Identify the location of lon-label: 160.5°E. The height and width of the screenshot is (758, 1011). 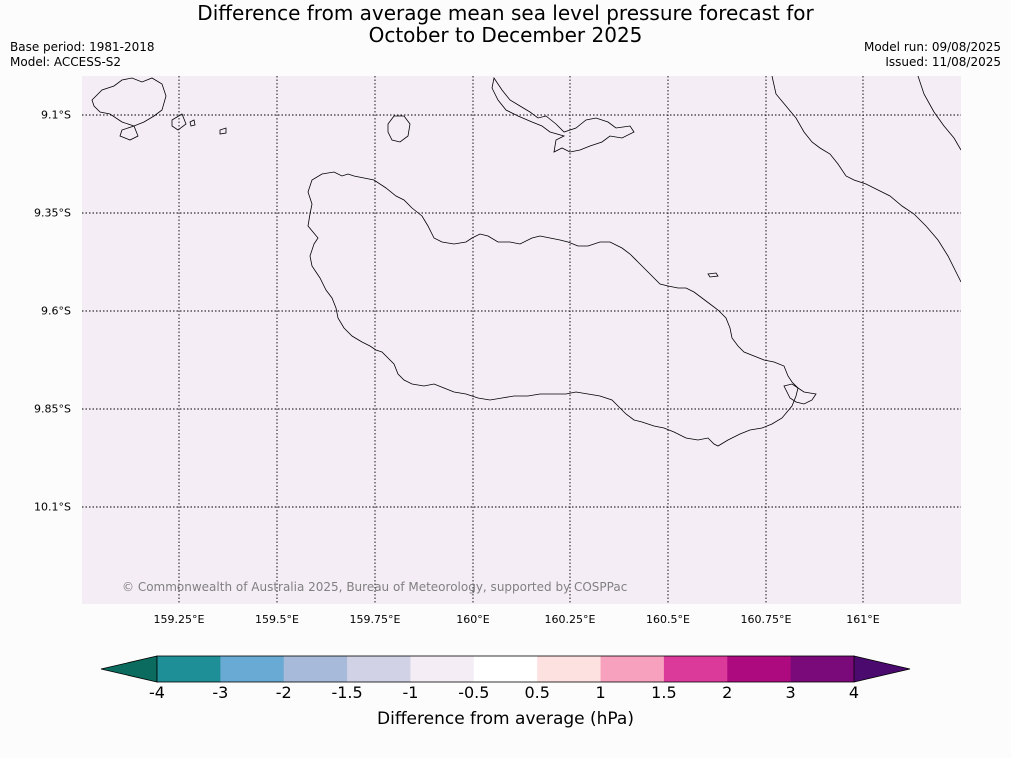
(668, 619).